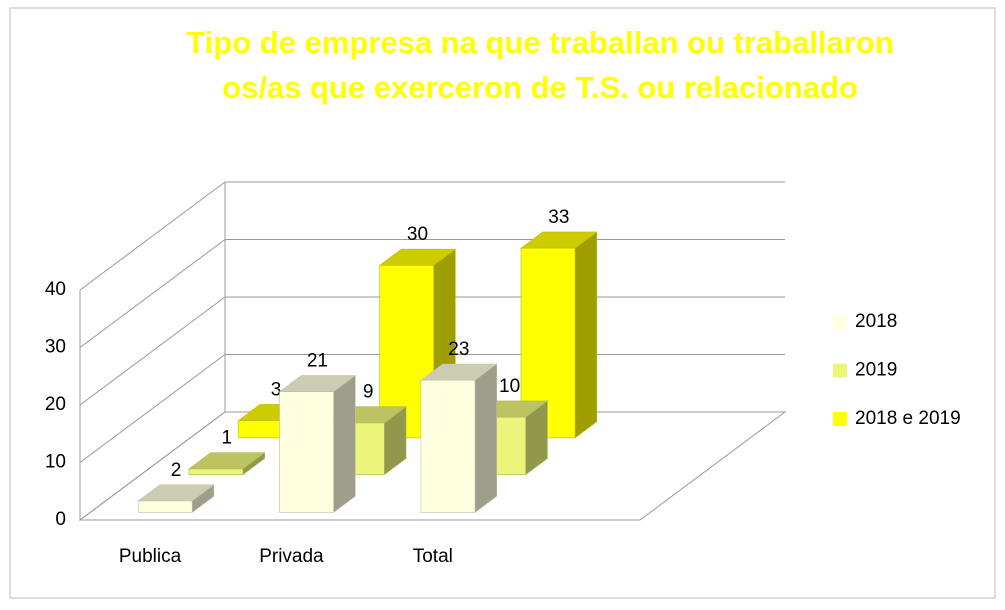 The image size is (1005, 610). I want to click on y-tick-label: 20, so click(55, 404).